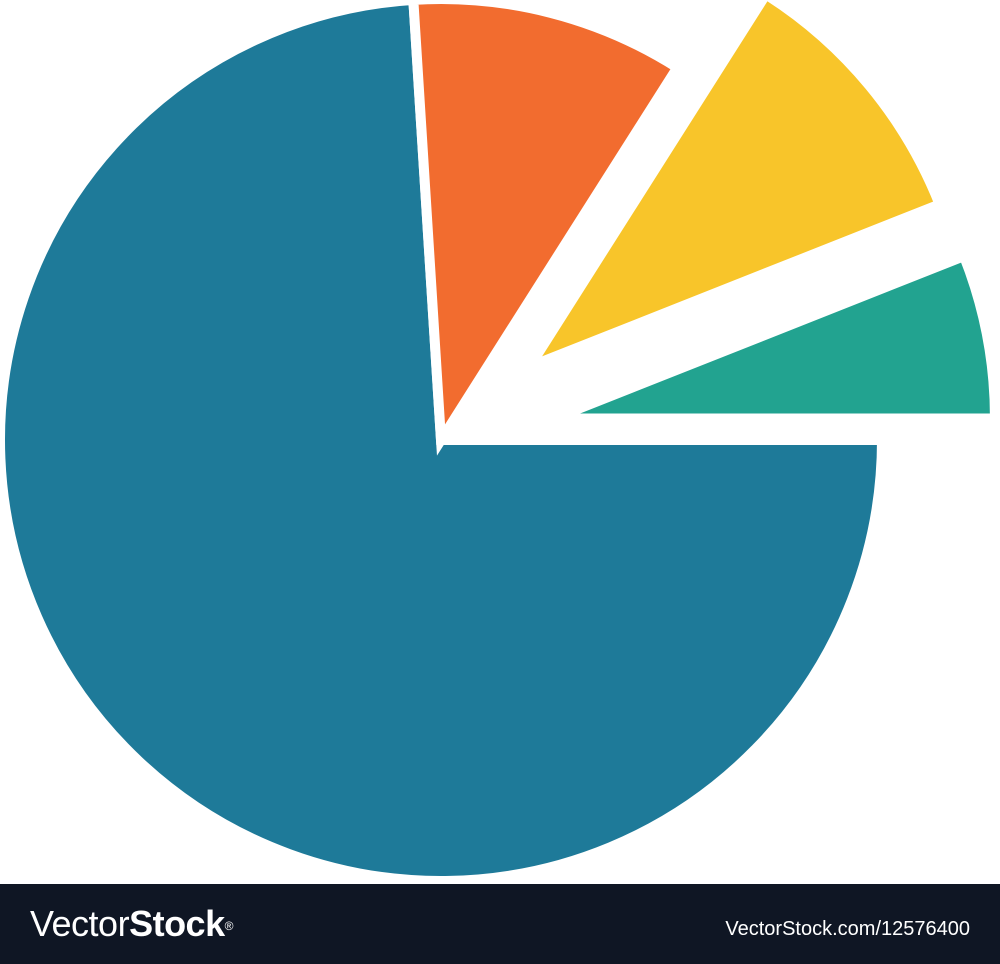 The width and height of the screenshot is (1000, 964). Describe the element at coordinates (80, 923) in the screenshot. I see `watermark-brand-light: Vector` at that location.